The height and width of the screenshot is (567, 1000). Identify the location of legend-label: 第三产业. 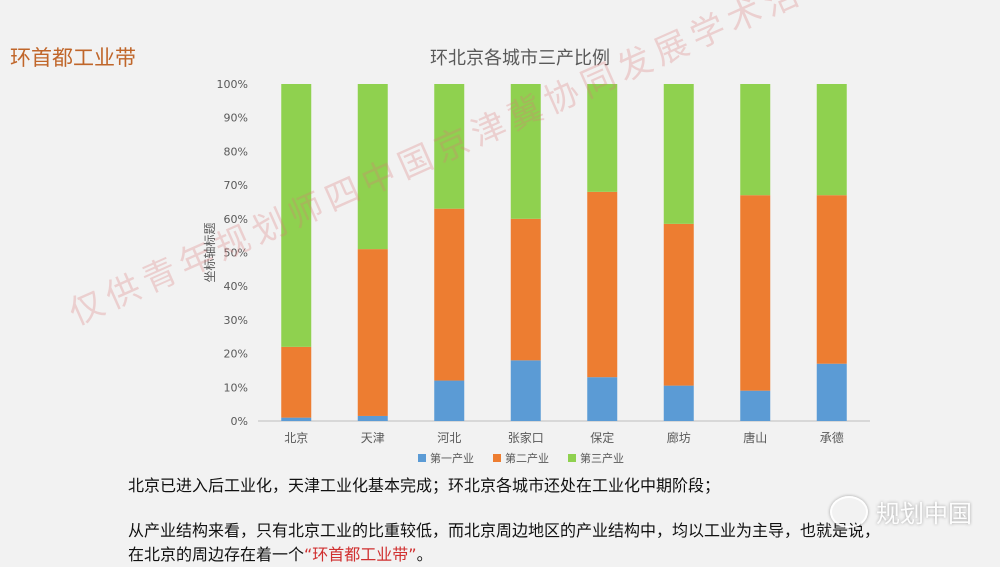
(602, 458).